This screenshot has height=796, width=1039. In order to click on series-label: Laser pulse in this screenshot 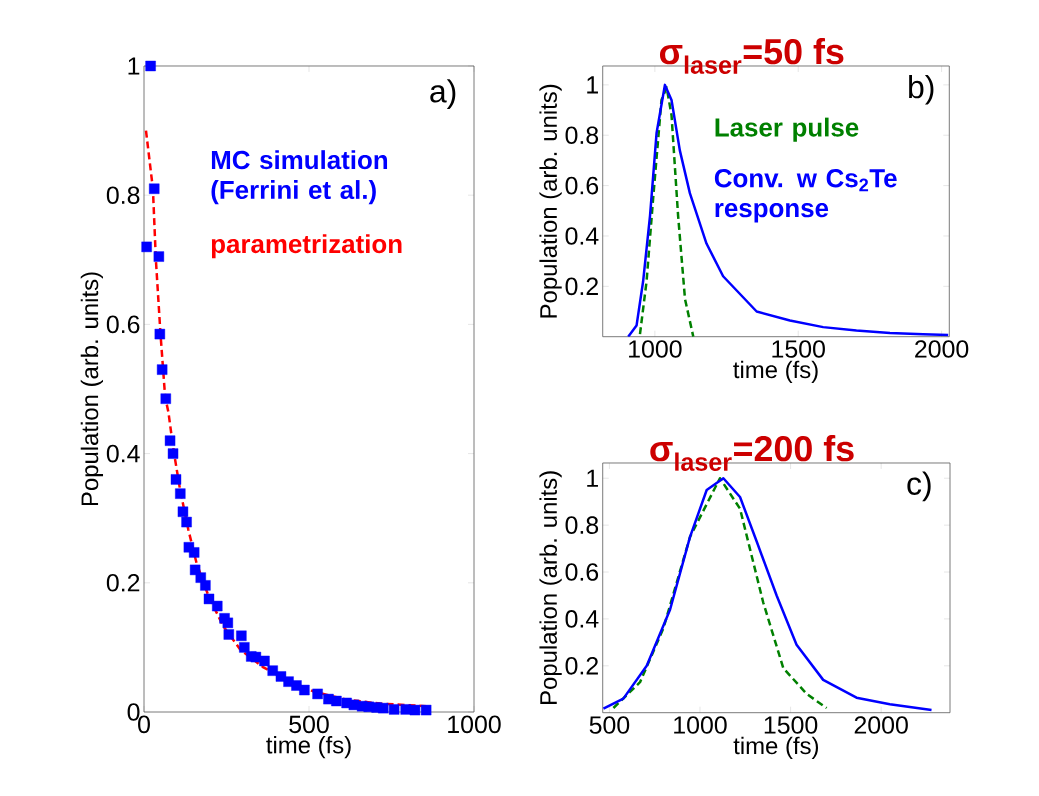, I will do `click(787, 129)`.